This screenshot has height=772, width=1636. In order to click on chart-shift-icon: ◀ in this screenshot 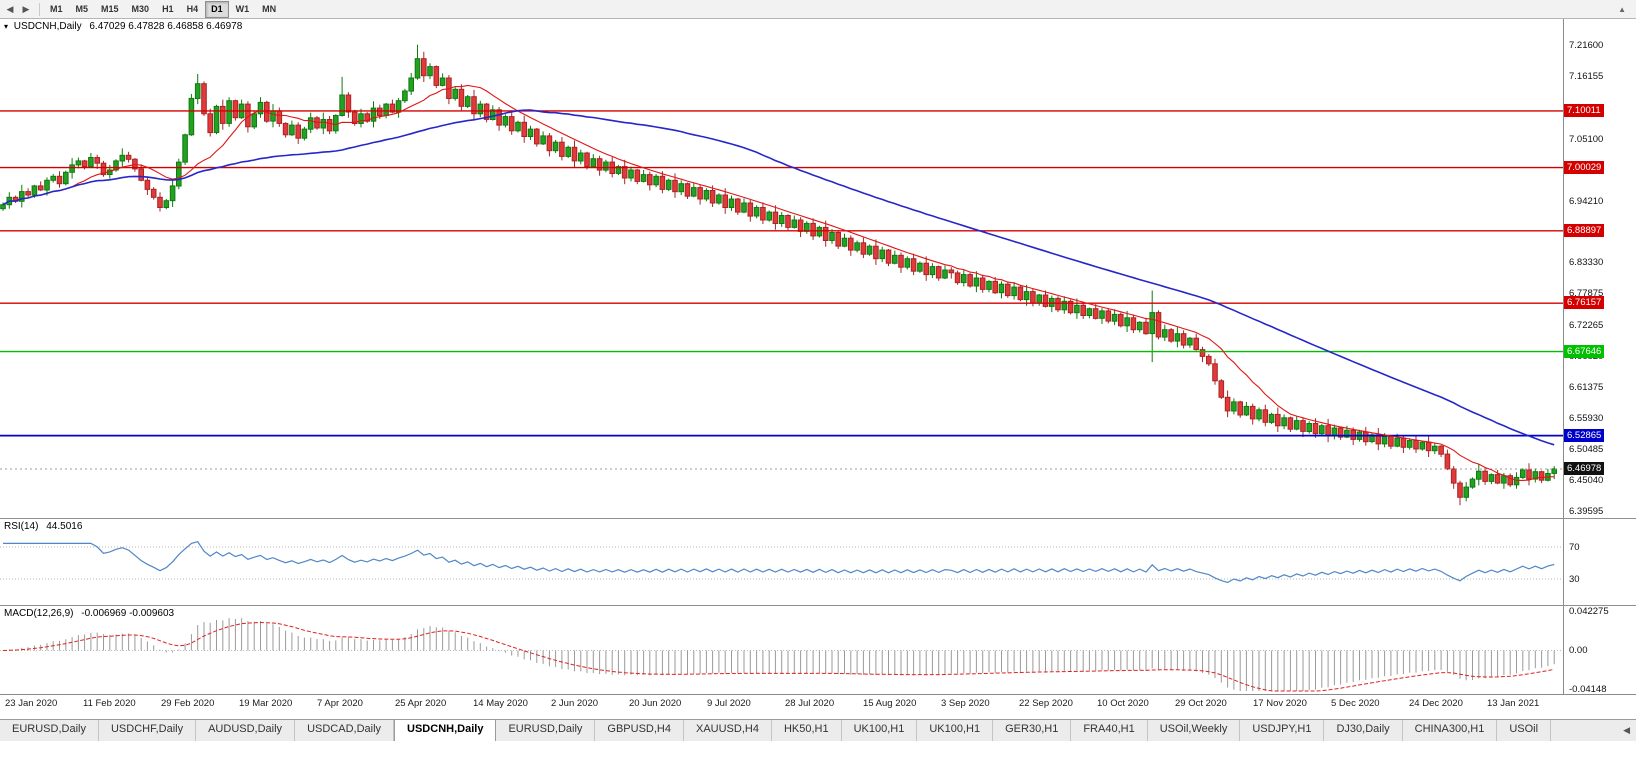, I will do `click(10, 9)`.